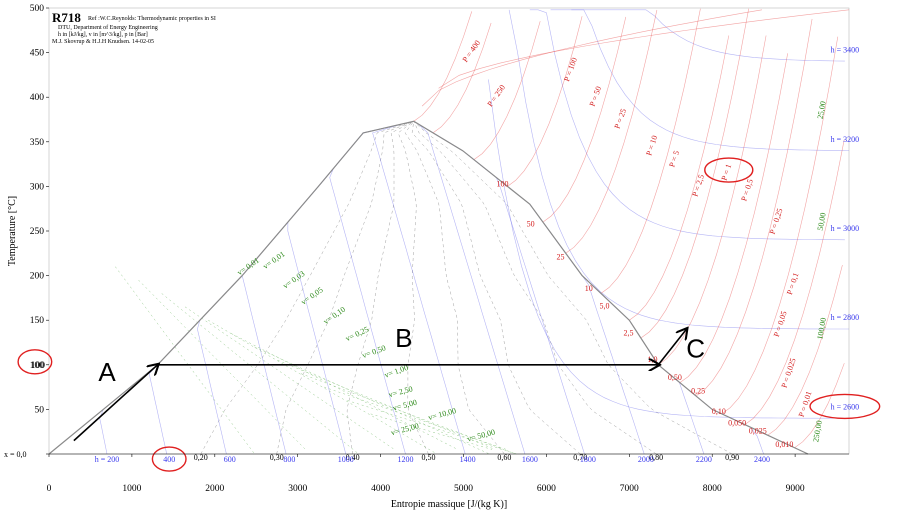 Image resolution: width=900 pixels, height=519 pixels. What do you see at coordinates (297, 489) in the screenshot?
I see `x-tick-label: 3000` at bounding box center [297, 489].